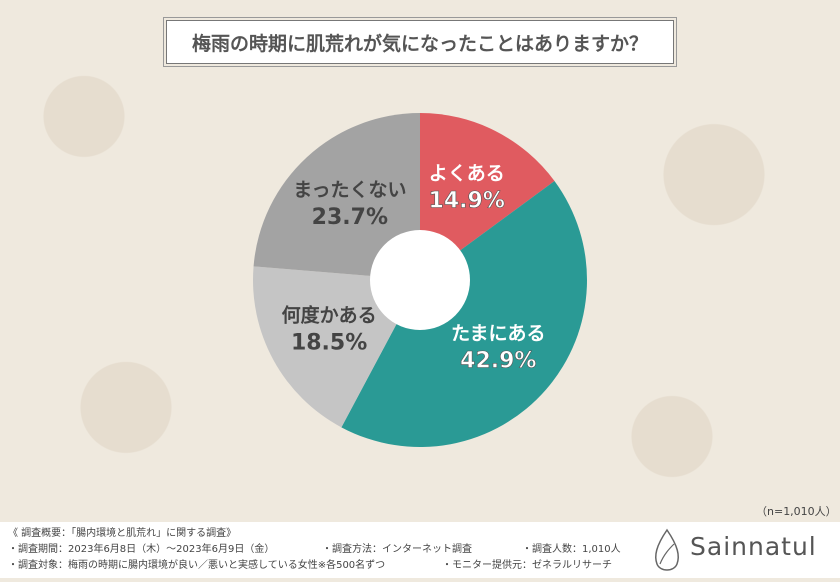 The width and height of the screenshot is (840, 582). Describe the element at coordinates (498, 334) in the screenshot. I see `slice-label: たまにある` at that location.